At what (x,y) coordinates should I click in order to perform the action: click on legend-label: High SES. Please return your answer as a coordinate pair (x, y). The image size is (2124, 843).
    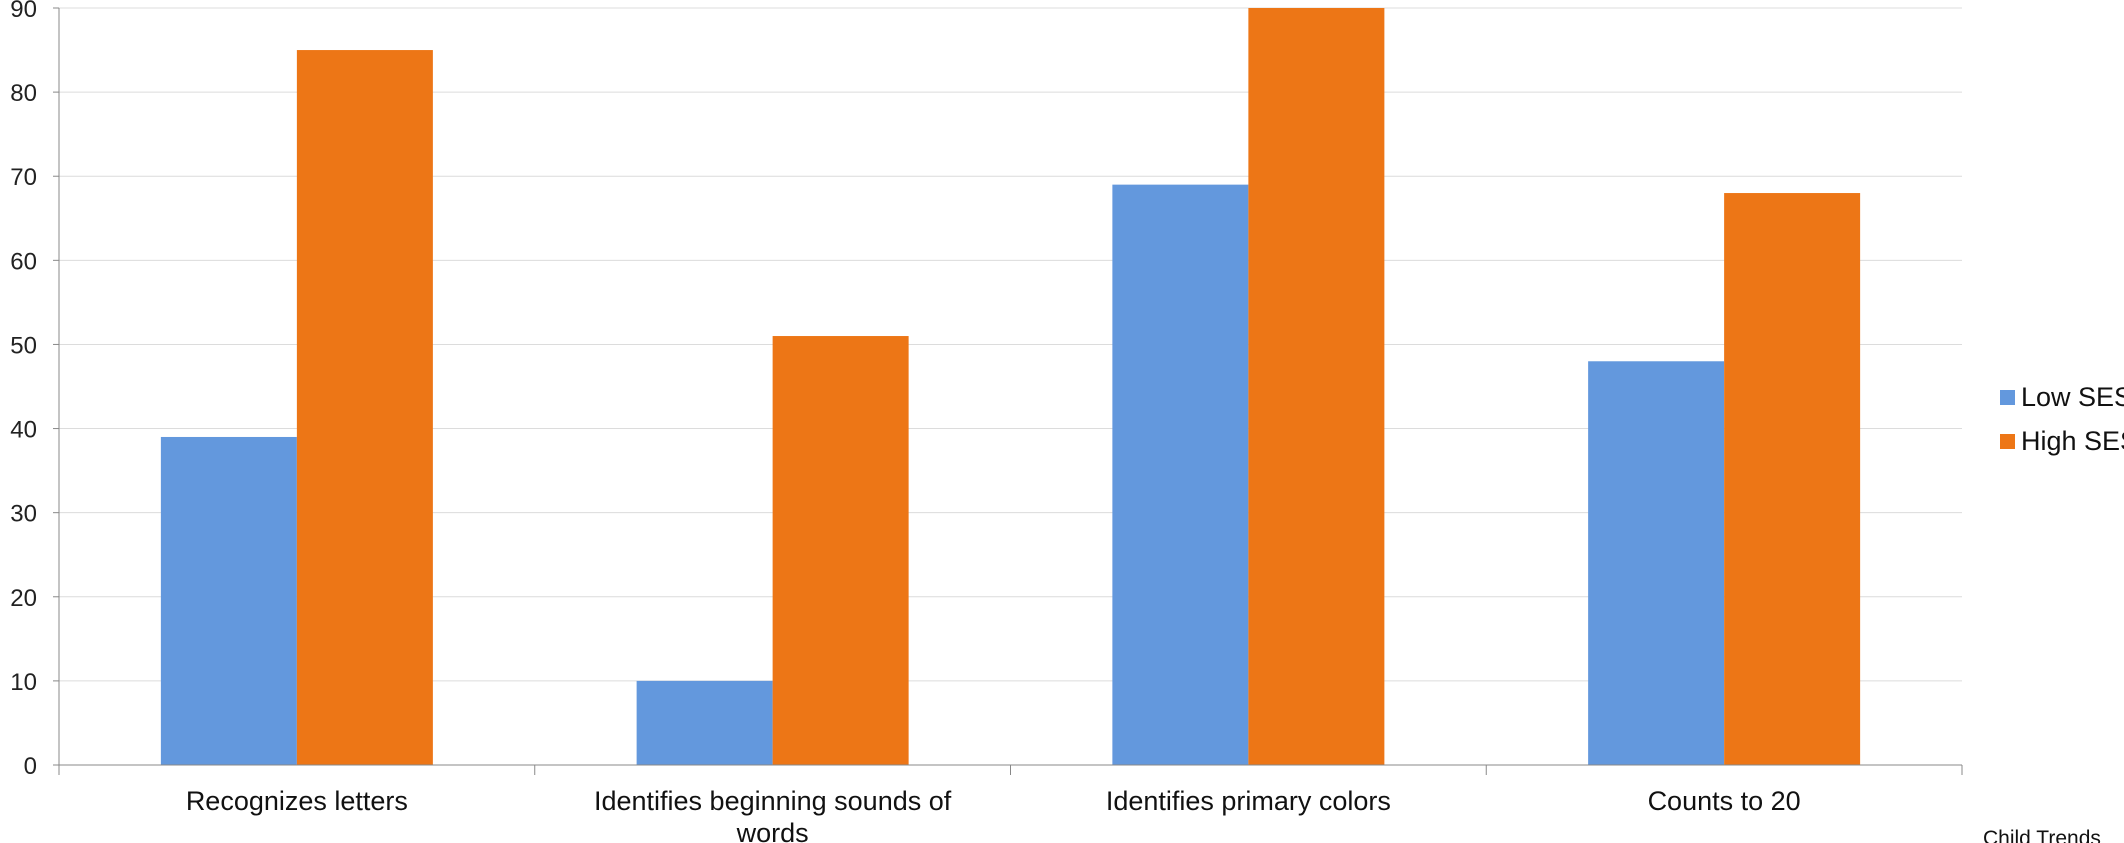
    Looking at the image, I should click on (2072, 441).